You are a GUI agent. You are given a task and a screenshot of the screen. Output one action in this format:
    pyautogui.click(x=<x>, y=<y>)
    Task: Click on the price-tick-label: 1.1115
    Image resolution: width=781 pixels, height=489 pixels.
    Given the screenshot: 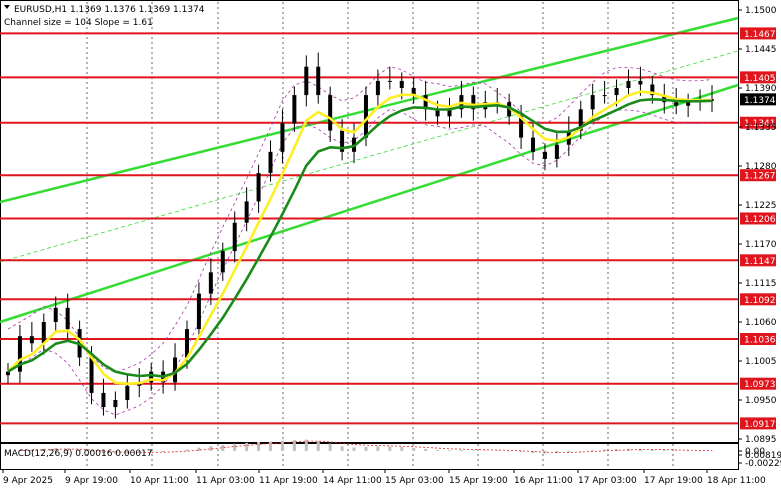 What is the action you would take?
    pyautogui.click(x=761, y=284)
    